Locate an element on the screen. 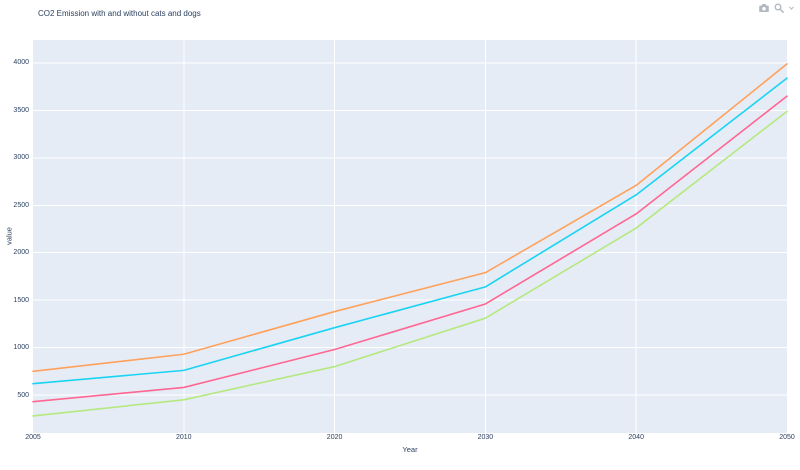 The width and height of the screenshot is (800, 470). y-tick-label: 1000 is located at coordinates (21, 348).